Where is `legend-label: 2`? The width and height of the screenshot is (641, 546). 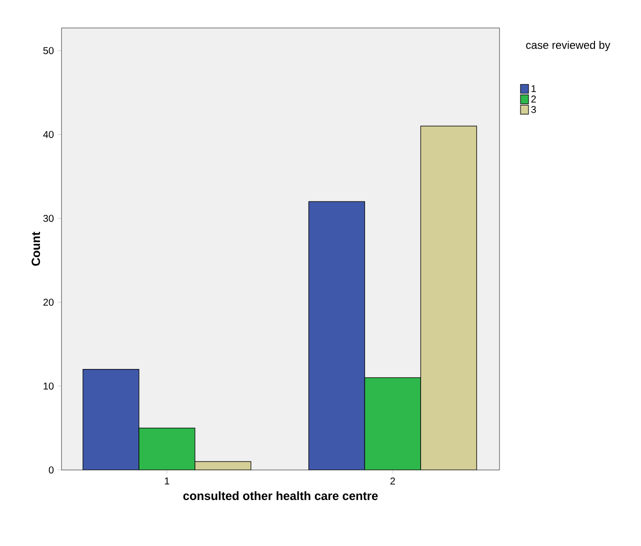 legend-label: 2 is located at coordinates (533, 99).